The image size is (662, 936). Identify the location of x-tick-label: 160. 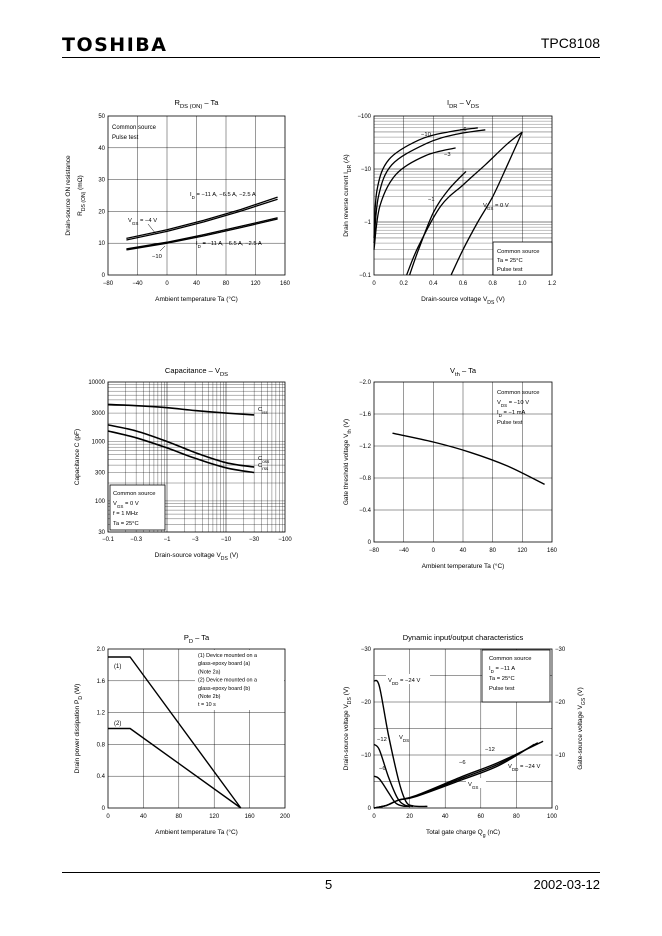
(285, 284).